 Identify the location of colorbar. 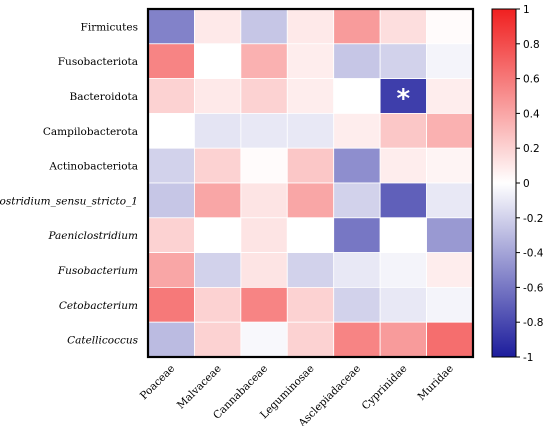
(504, 183).